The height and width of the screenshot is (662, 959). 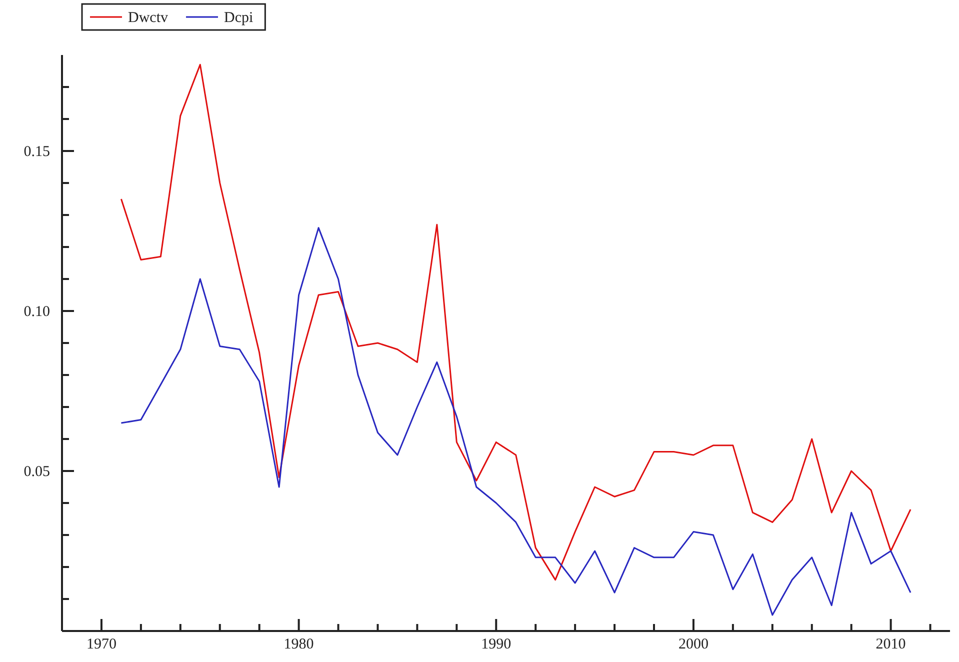 I want to click on x-tick-label: 1970, so click(x=101, y=644).